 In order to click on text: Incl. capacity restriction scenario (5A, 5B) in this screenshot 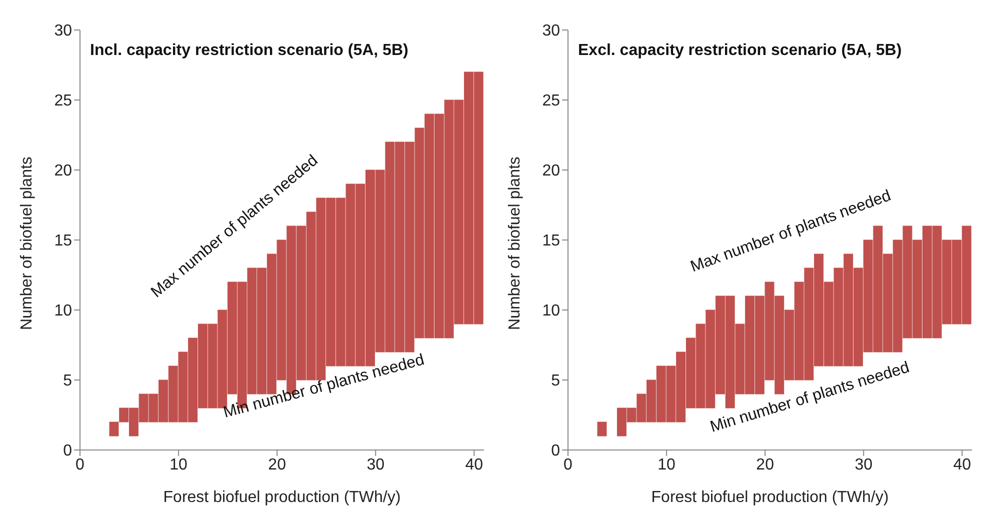, I will do `click(249, 51)`.